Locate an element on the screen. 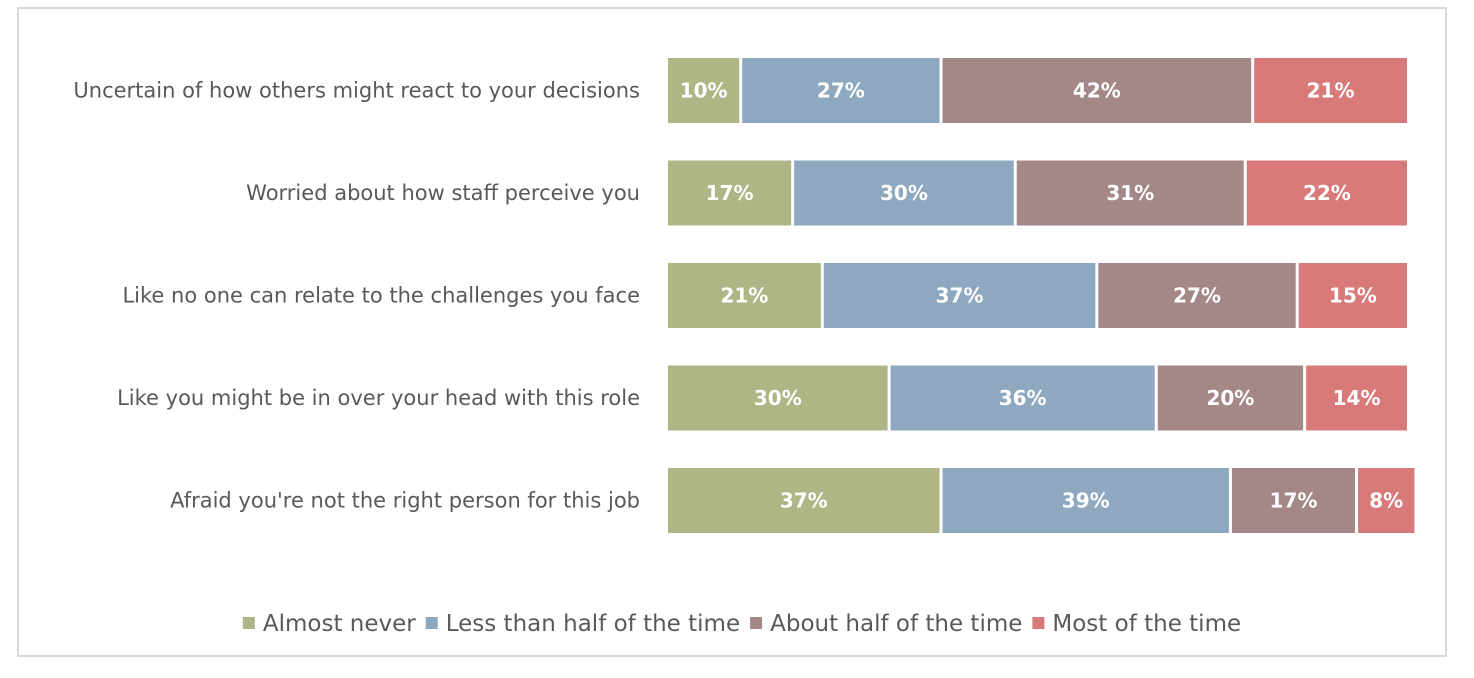 The width and height of the screenshot is (1474, 678). data-label: 8% is located at coordinates (1386, 501).